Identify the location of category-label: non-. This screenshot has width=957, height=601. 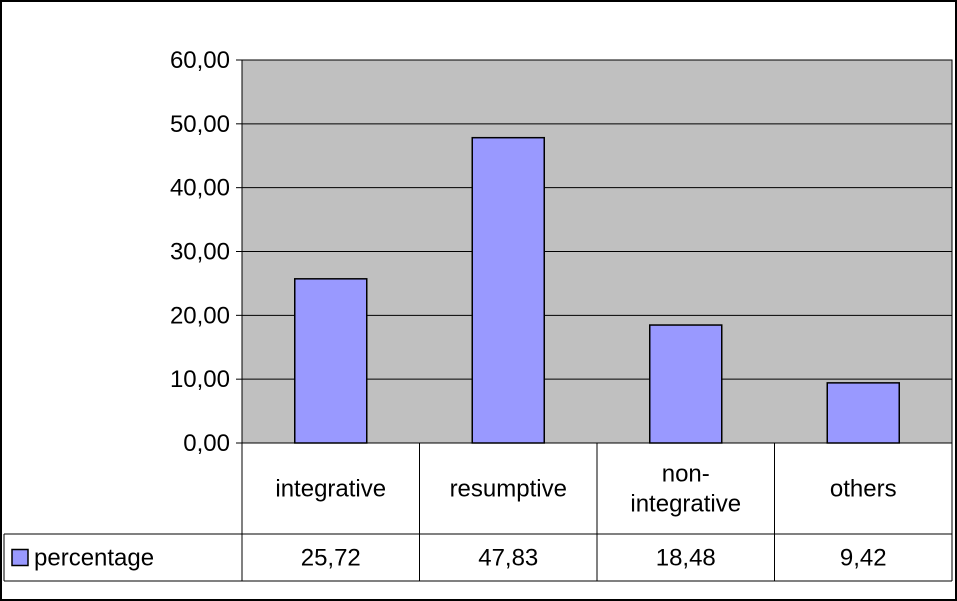
(686, 474).